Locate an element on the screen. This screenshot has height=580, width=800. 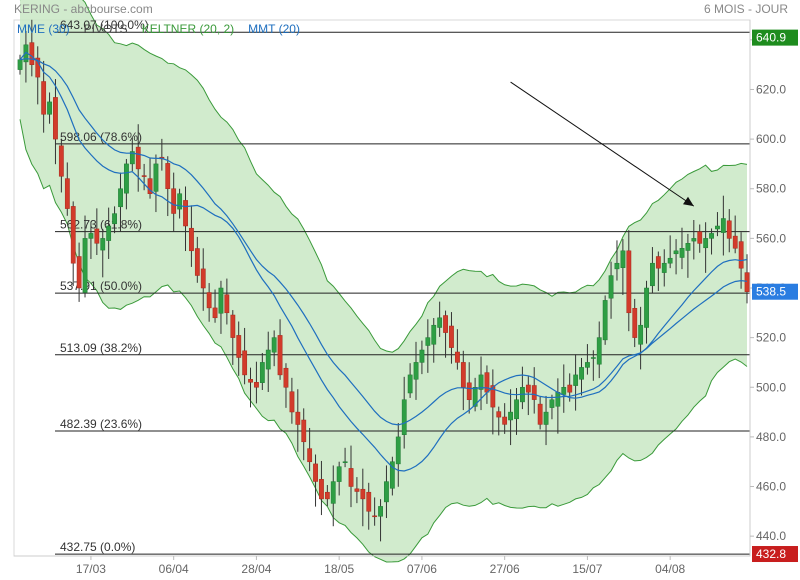
period-label: 6 MOIS - JOUR is located at coordinates (746, 9).